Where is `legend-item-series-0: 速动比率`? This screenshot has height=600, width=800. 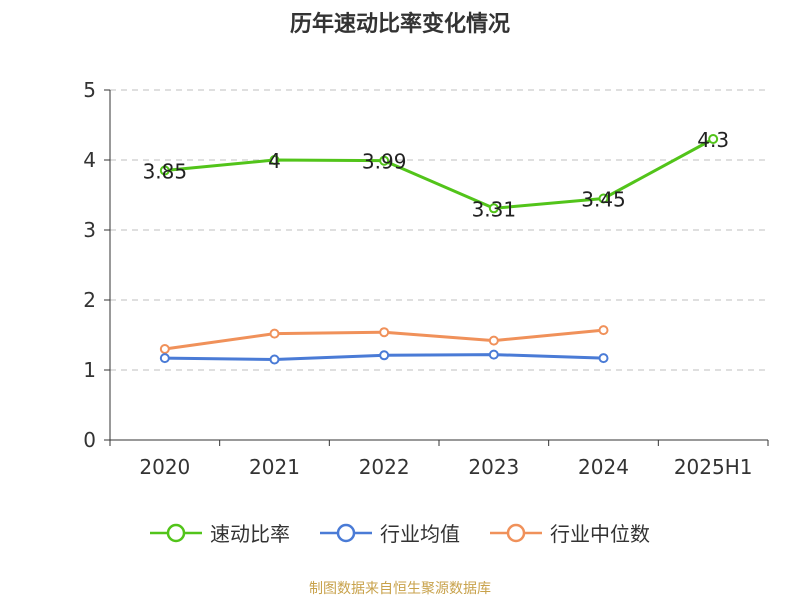 legend-item-series-0: 速动比率 is located at coordinates (220, 532).